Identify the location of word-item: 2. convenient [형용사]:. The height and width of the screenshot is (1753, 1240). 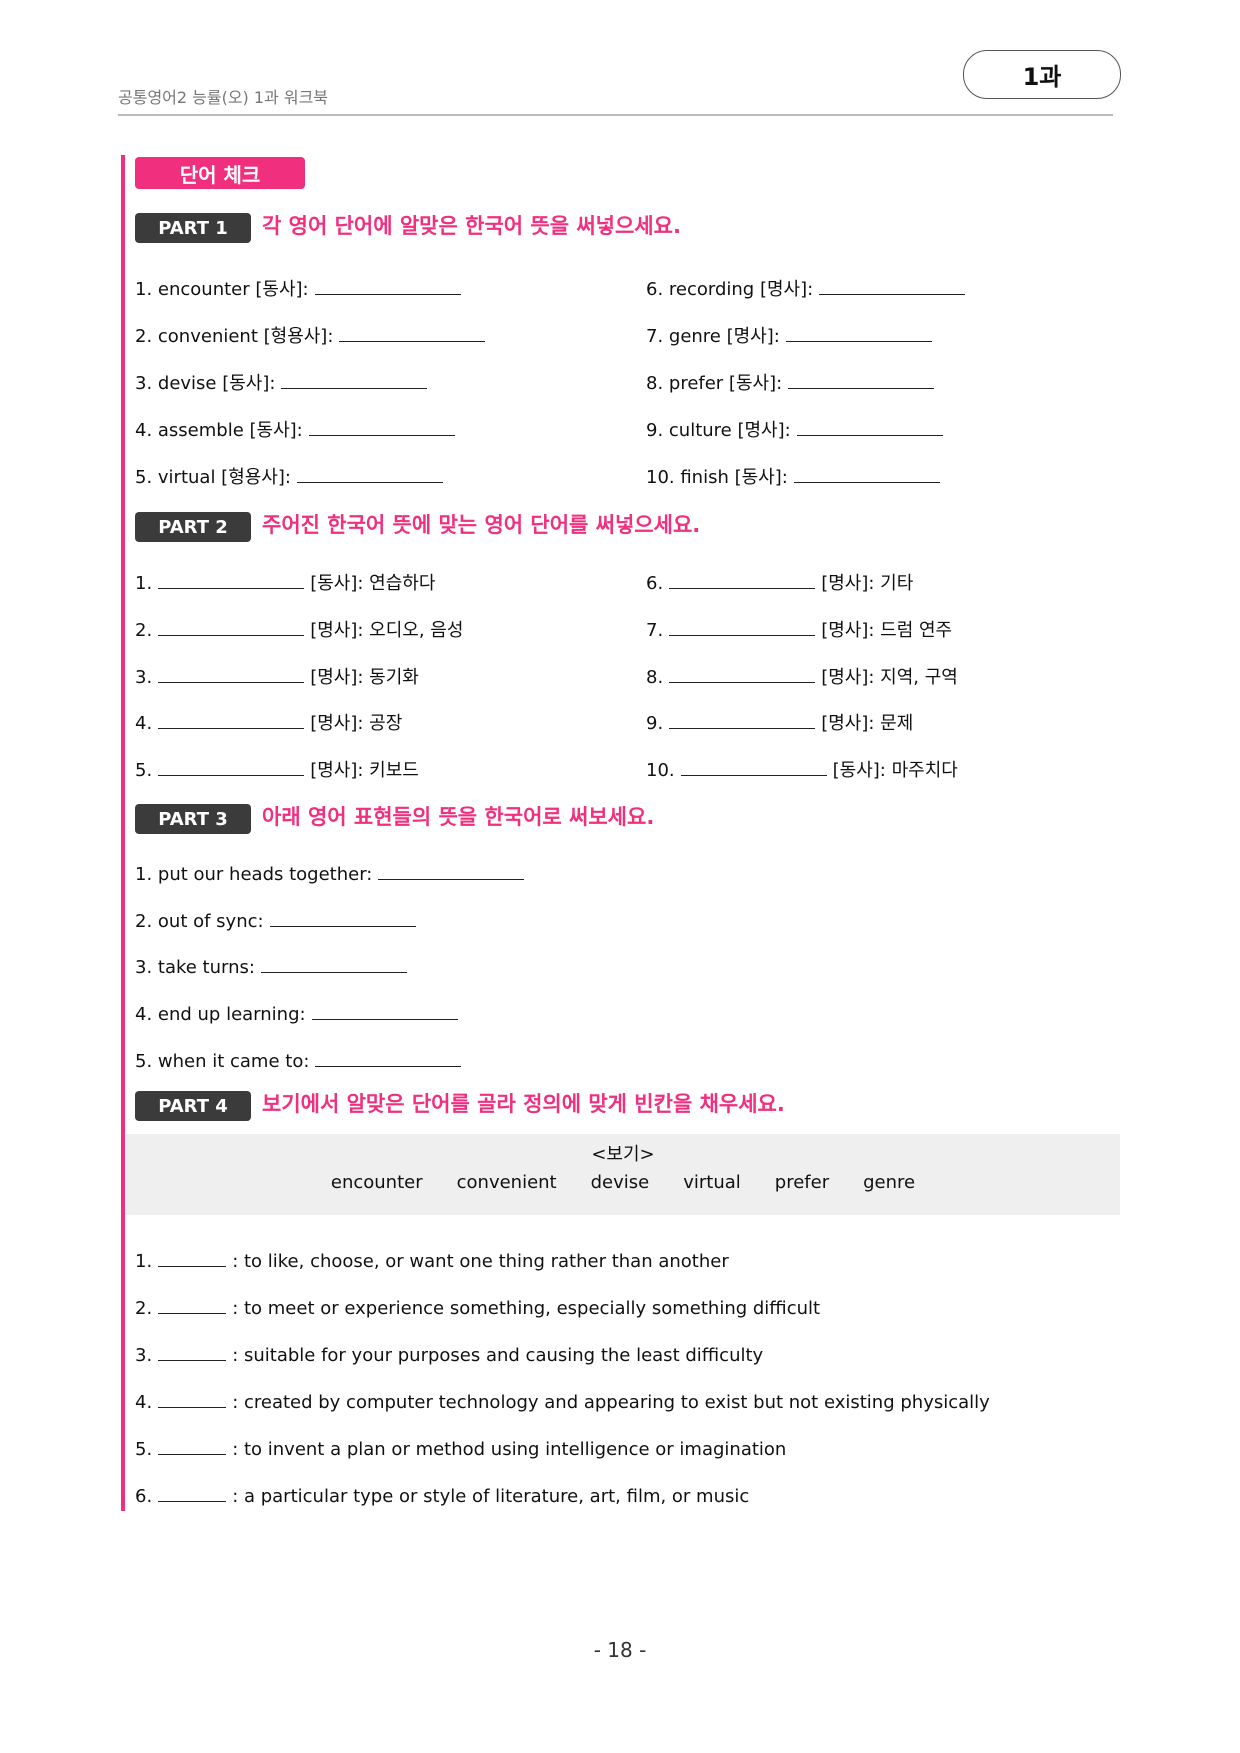
(313, 337).